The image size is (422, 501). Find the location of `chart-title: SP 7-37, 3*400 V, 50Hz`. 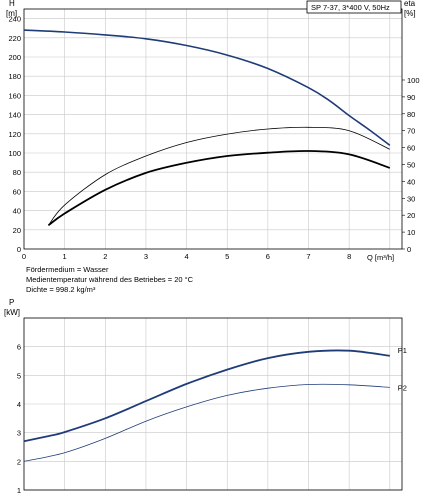

chart-title: SP 7-37, 3*400 V, 50Hz is located at coordinates (350, 7).